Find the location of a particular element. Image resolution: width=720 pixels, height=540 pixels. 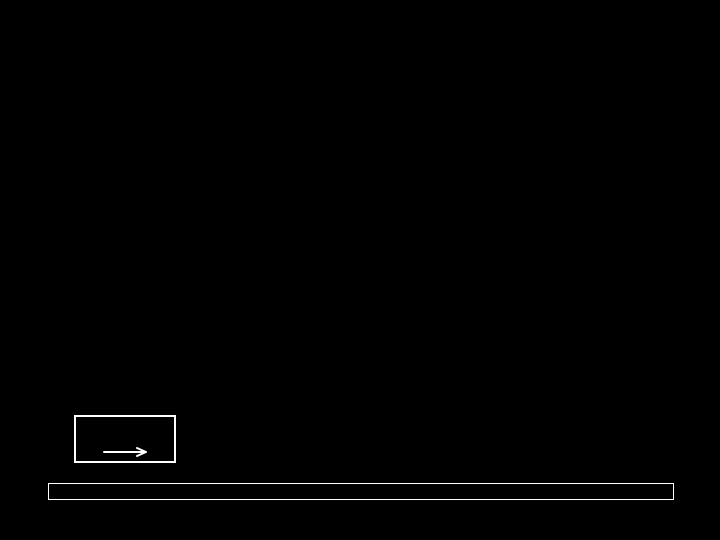

pressure-colorbar is located at coordinates (361, 491).